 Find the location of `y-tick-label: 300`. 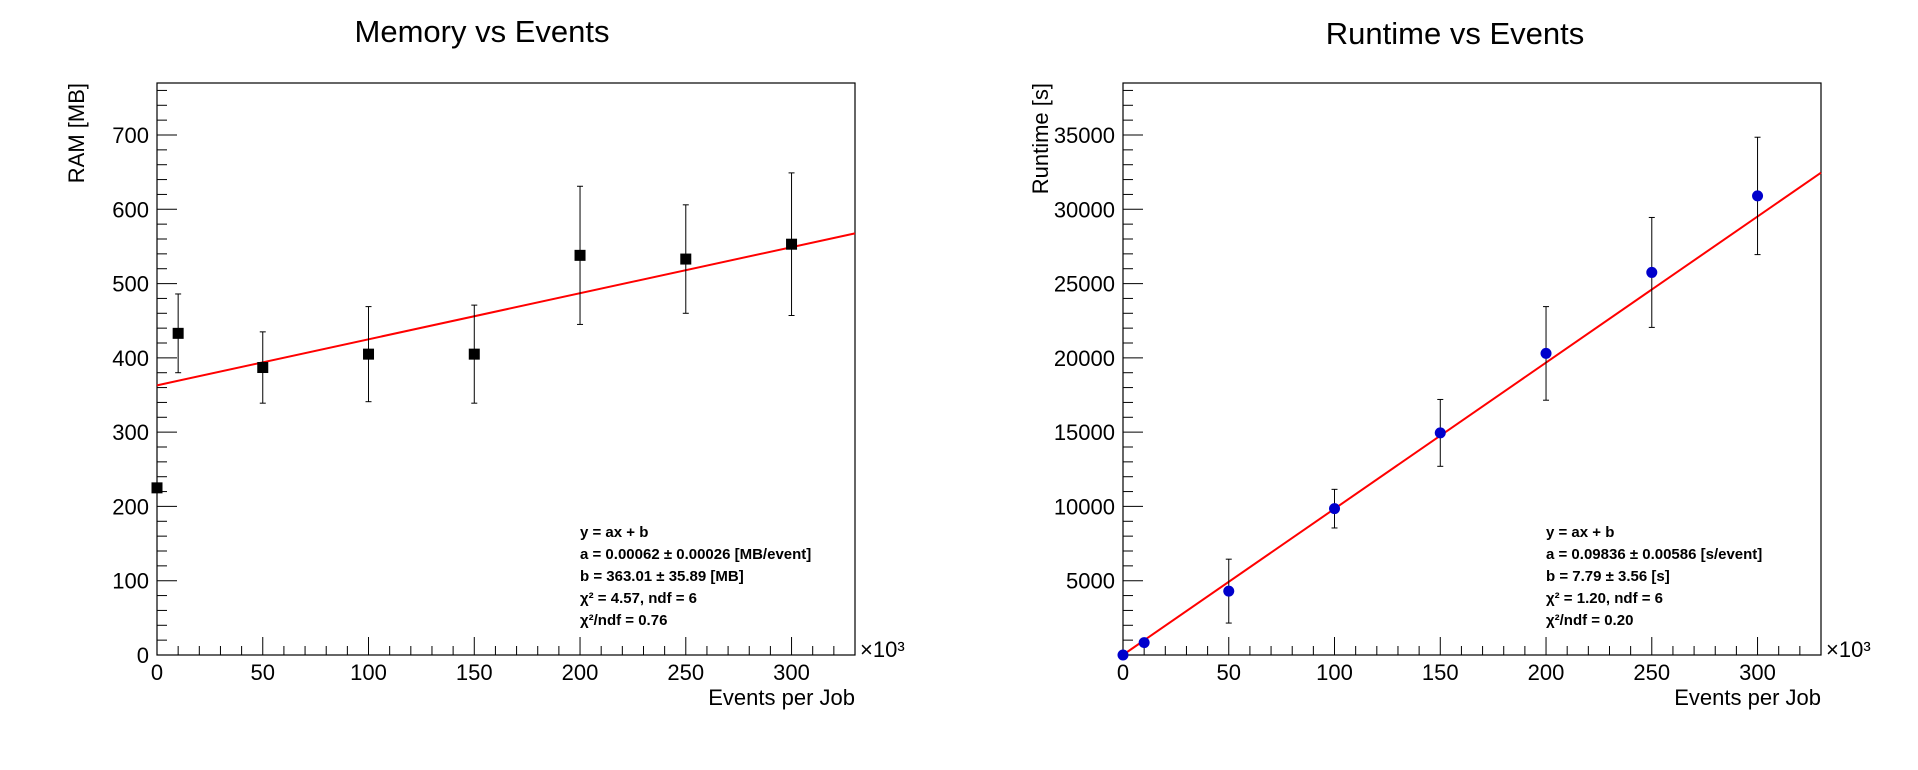

y-tick-label: 300 is located at coordinates (130, 432).